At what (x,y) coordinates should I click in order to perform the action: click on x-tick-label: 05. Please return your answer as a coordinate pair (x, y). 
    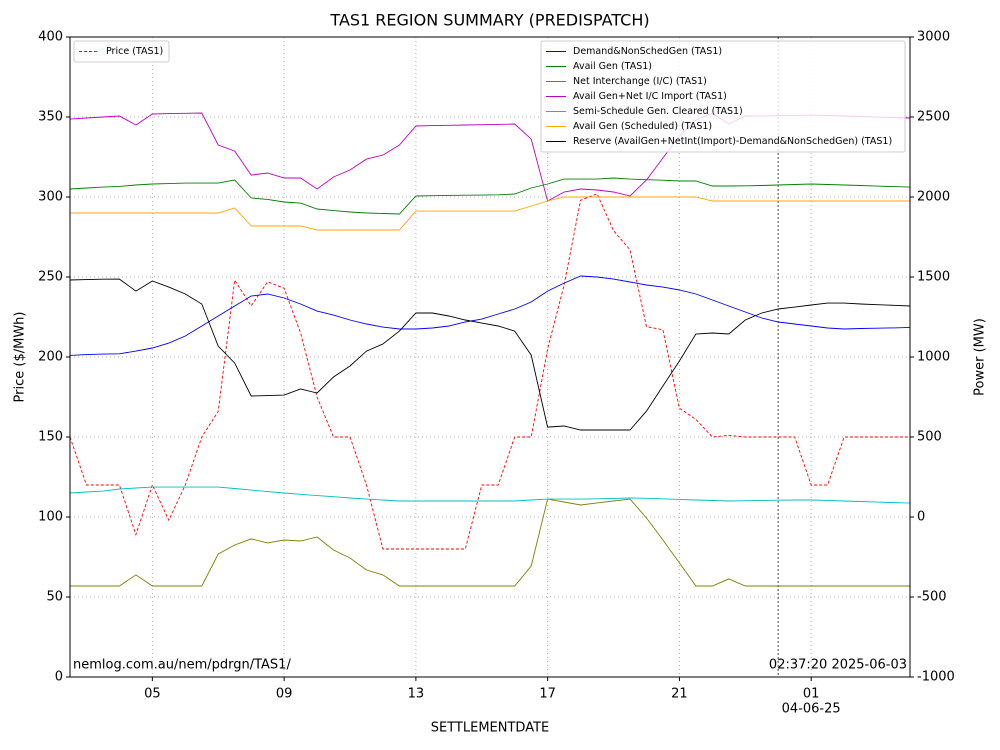
    Looking at the image, I should click on (152, 694).